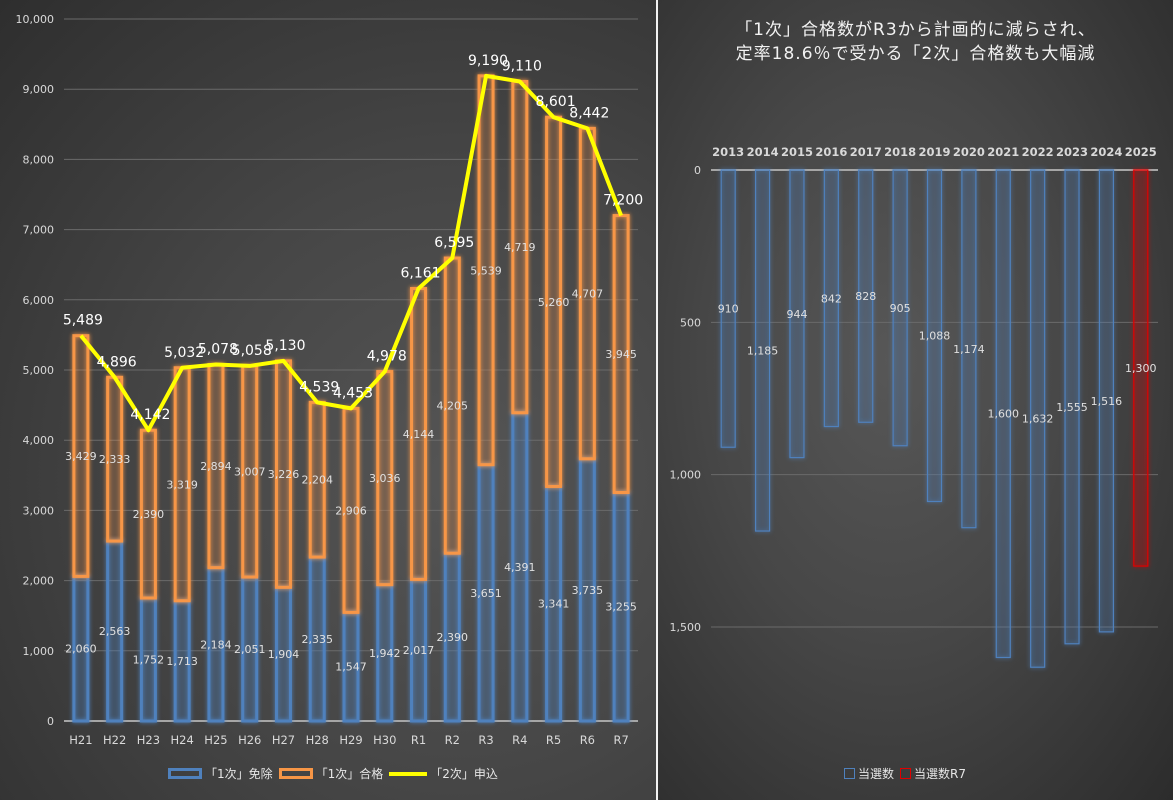  What do you see at coordinates (588, 294) in the screenshot?
I see `data-label-pass: 4,707` at bounding box center [588, 294].